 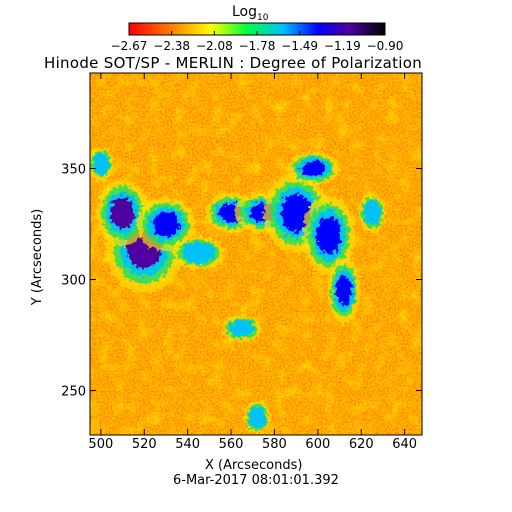 What do you see at coordinates (73, 392) in the screenshot?
I see `y-tick-label: 250` at bounding box center [73, 392].